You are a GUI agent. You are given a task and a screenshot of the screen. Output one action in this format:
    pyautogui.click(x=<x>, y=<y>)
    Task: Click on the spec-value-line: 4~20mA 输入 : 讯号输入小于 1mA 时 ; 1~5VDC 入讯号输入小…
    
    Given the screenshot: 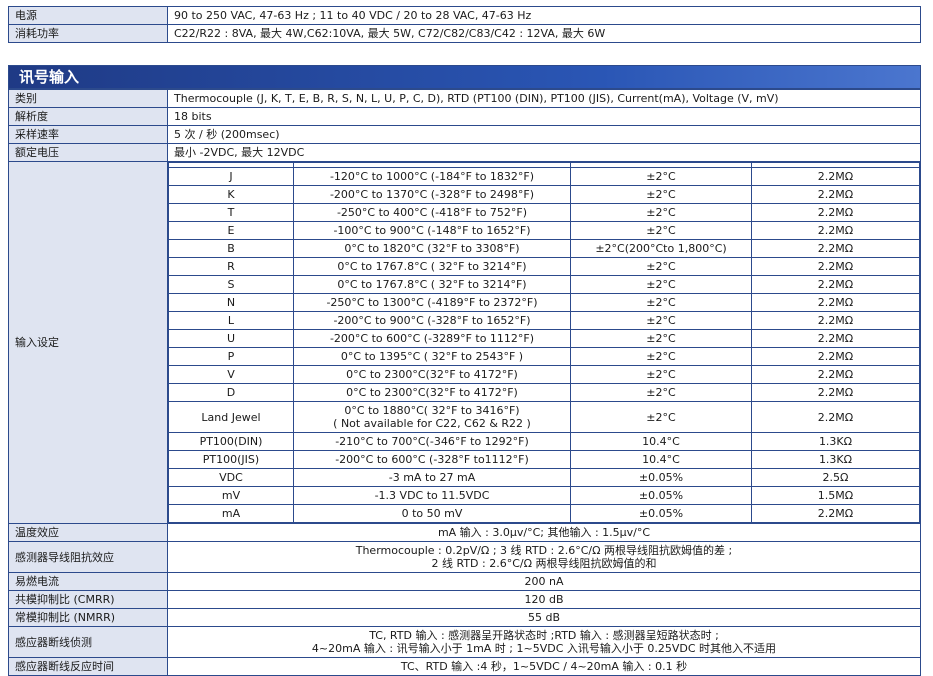 What is the action you would take?
    pyautogui.click(x=544, y=648)
    